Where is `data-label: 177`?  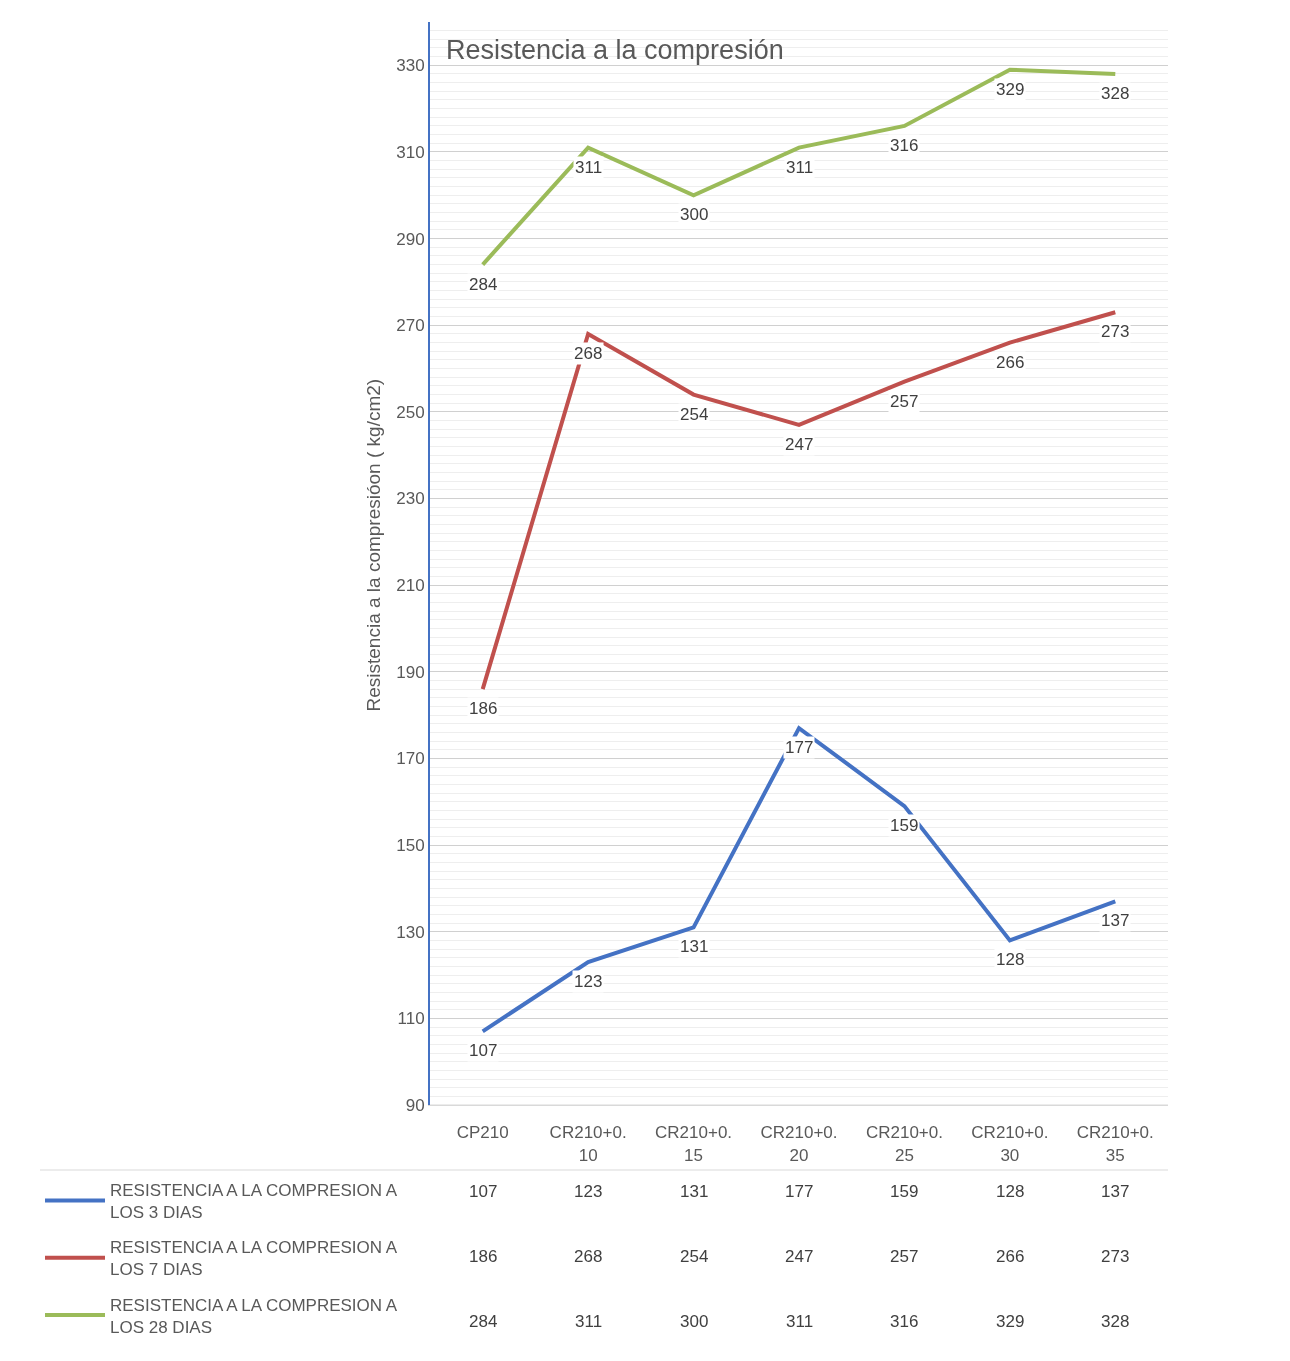 data-label: 177 is located at coordinates (799, 1191).